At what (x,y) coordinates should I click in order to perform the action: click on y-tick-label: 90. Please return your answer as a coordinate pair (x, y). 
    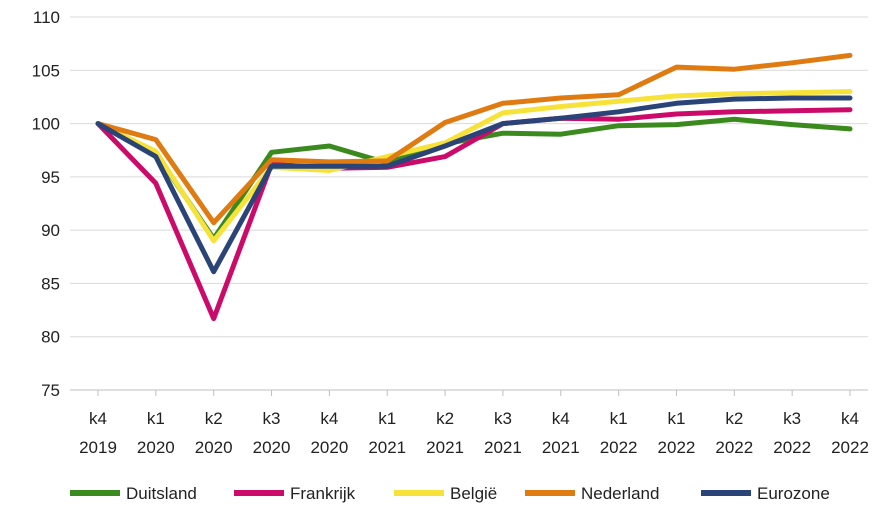
    Looking at the image, I should click on (50, 230).